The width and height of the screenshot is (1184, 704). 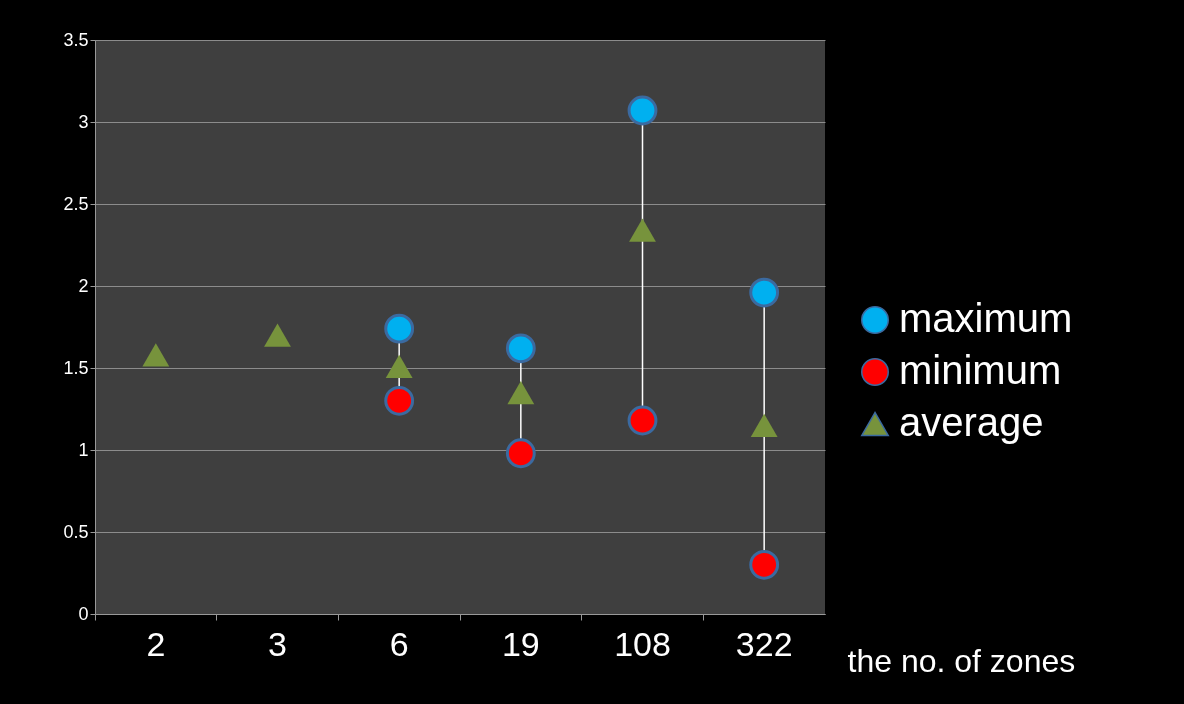 What do you see at coordinates (520, 643) in the screenshot?
I see `x-tick-label: 19` at bounding box center [520, 643].